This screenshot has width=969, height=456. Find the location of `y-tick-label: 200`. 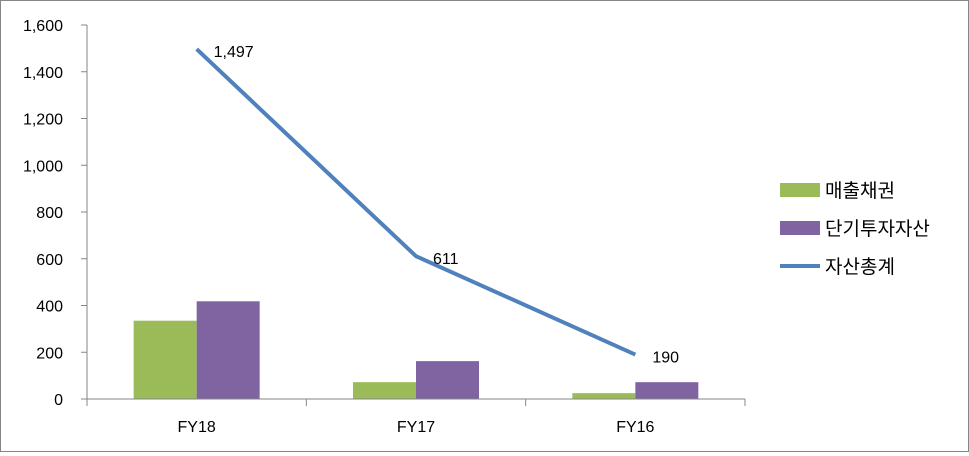

y-tick-label: 200 is located at coordinates (49, 353).